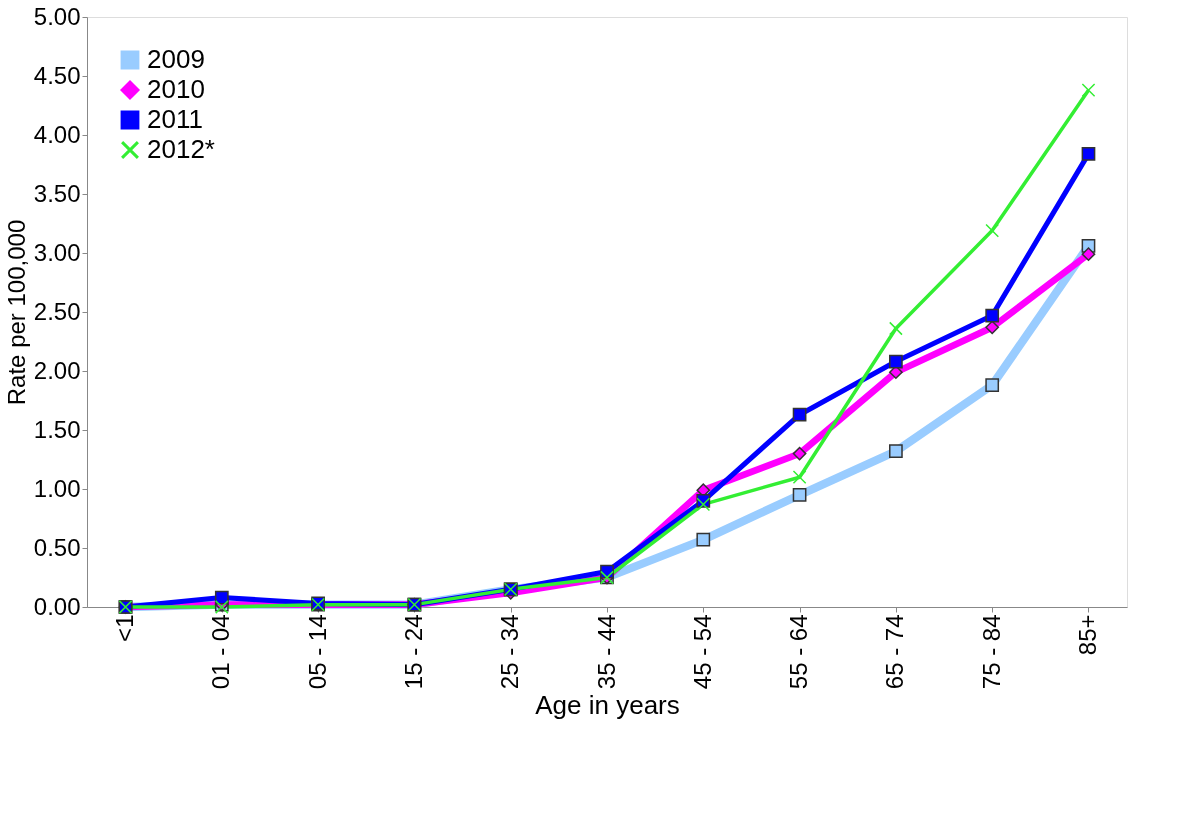 Image resolution: width=1179 pixels, height=815 pixels. Describe the element at coordinates (57, 311) in the screenshot. I see `y-tick-label: 2.50` at that location.